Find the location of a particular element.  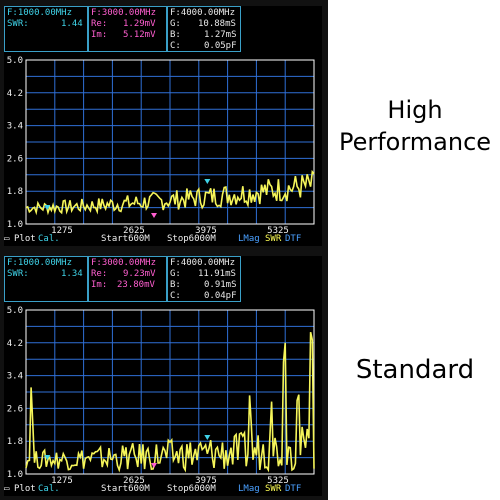

c-value: 0.05pF is located at coordinates (220, 46).